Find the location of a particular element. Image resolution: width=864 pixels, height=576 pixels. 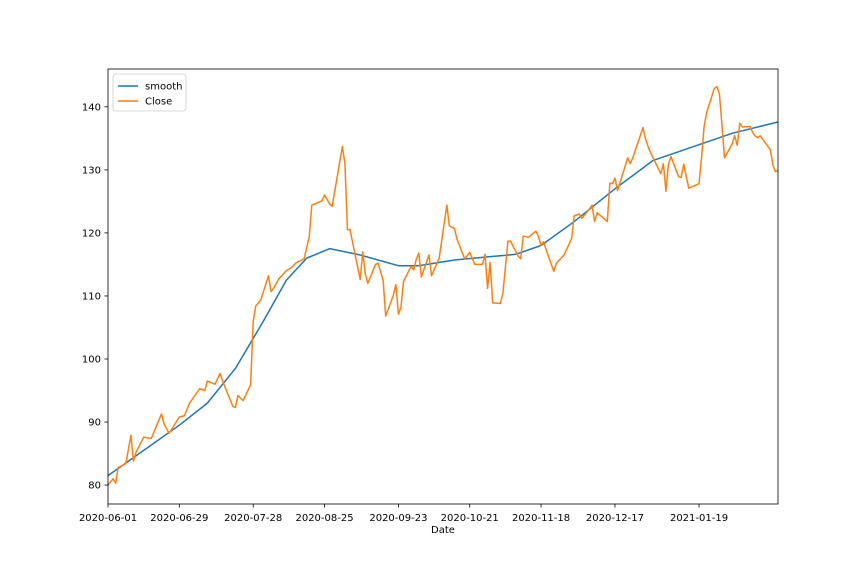

y-tick-label: 110 is located at coordinates (91, 296).